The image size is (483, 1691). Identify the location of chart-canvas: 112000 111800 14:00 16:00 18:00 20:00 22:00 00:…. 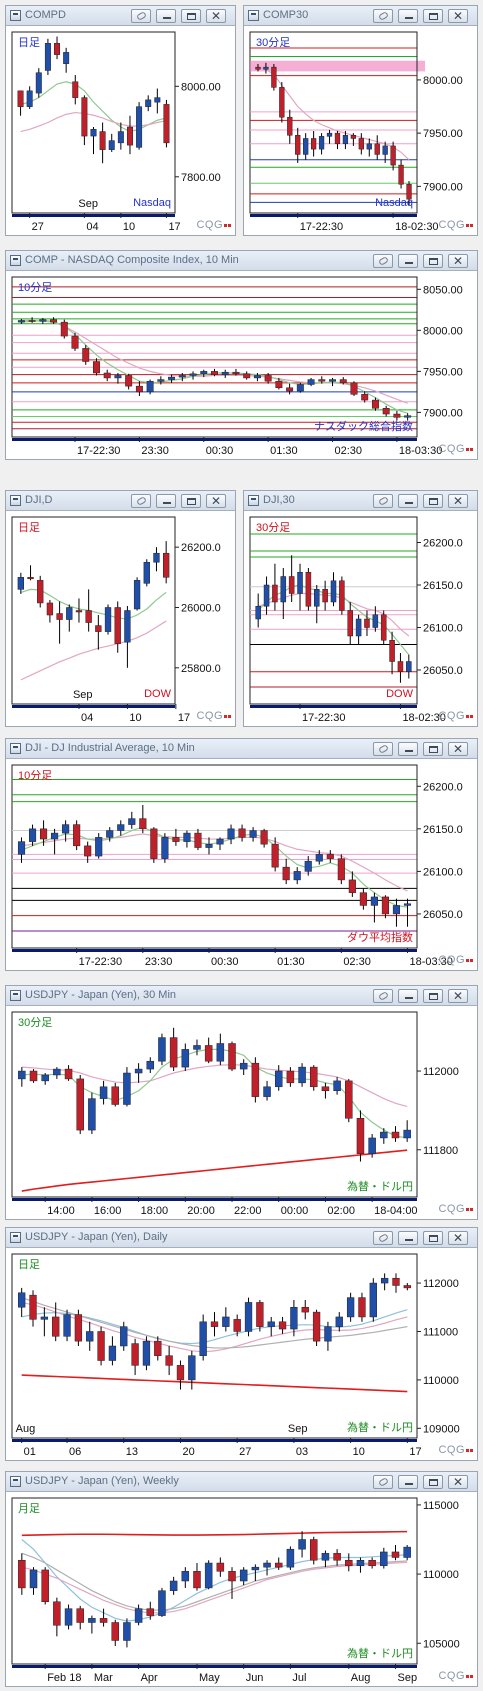
(241, 1112).